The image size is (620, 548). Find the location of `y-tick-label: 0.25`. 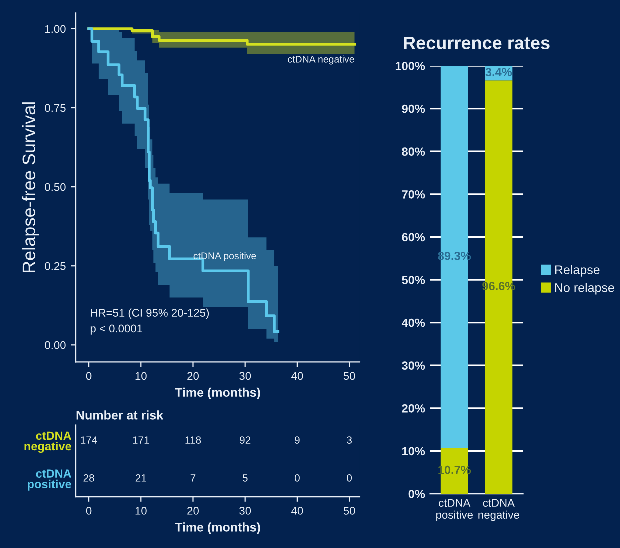

y-tick-label: 0.25 is located at coordinates (55, 266).